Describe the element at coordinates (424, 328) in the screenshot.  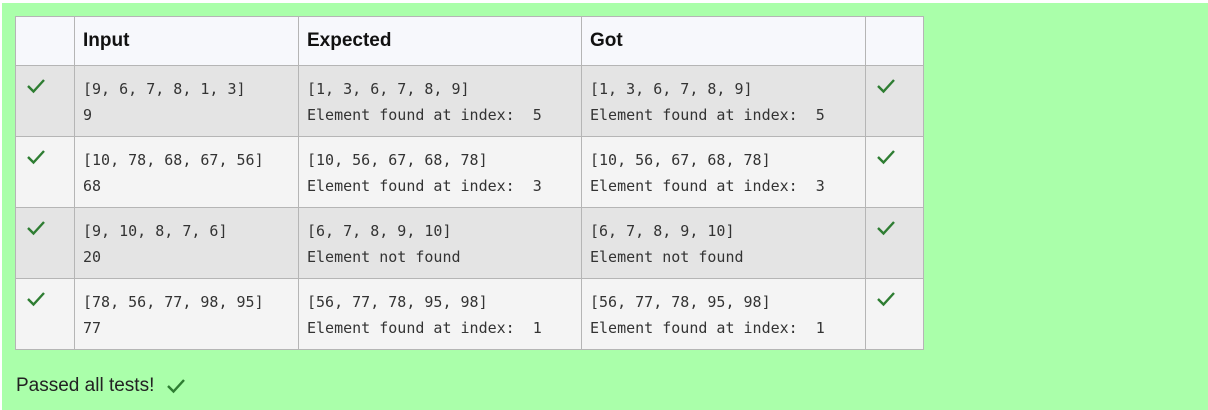
I see `expected-message: Element found at index: 1` at that location.